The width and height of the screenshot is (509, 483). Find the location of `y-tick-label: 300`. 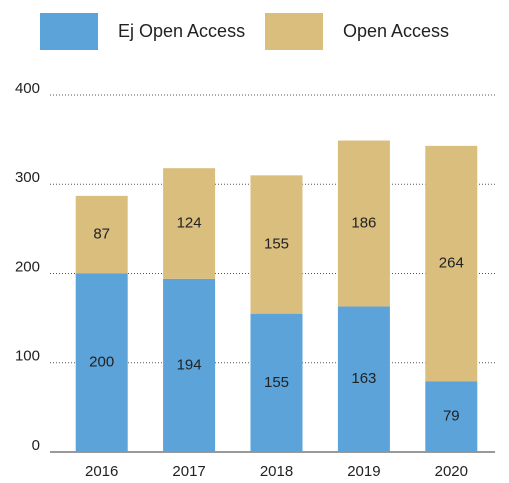

y-tick-label: 300 is located at coordinates (27, 177).